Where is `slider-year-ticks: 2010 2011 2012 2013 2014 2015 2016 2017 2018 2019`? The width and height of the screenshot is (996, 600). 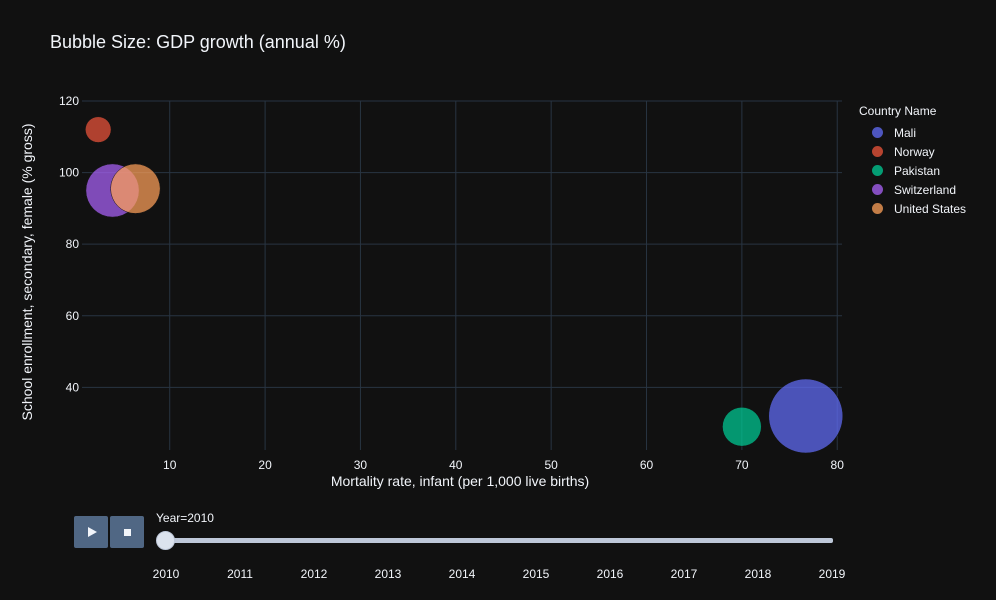 slider-year-ticks: 2010 2011 2012 2013 2014 2015 2016 2017 2018 2019 is located at coordinates (498, 575).